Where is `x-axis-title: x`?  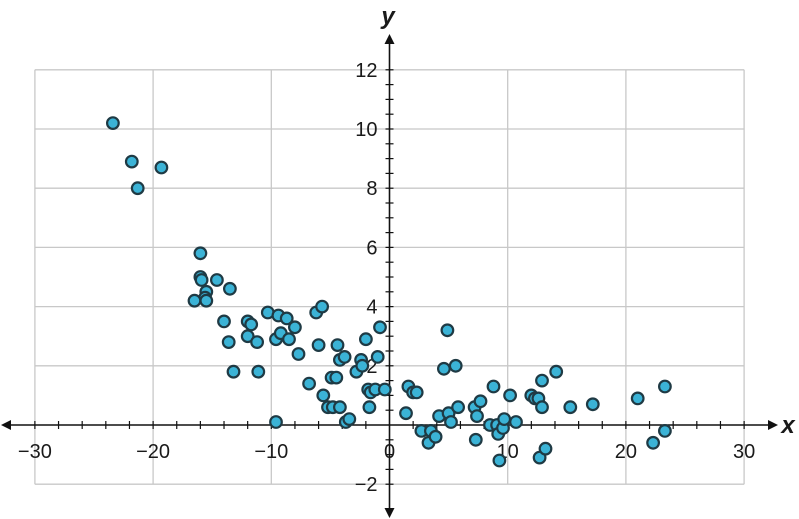
x-axis-title: x is located at coordinates (787, 425).